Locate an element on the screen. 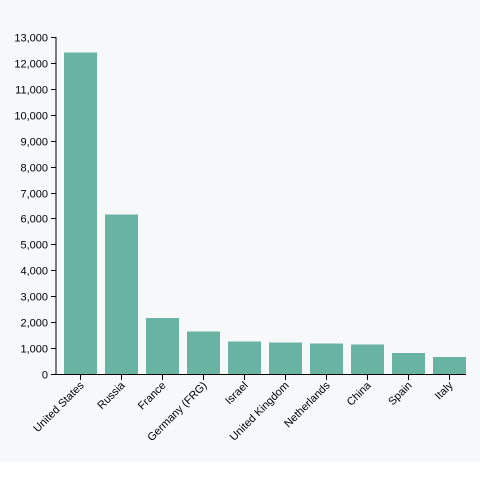 This screenshot has height=480, width=480. y-tick-label: 0 is located at coordinates (45, 376).